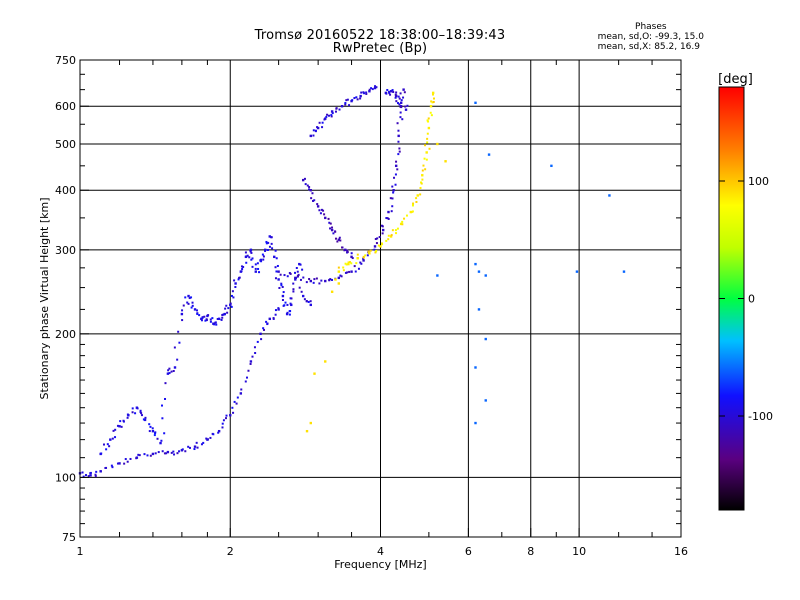  What do you see at coordinates (760, 416) in the screenshot?
I see `colorbar-tick-label: -100` at bounding box center [760, 416].